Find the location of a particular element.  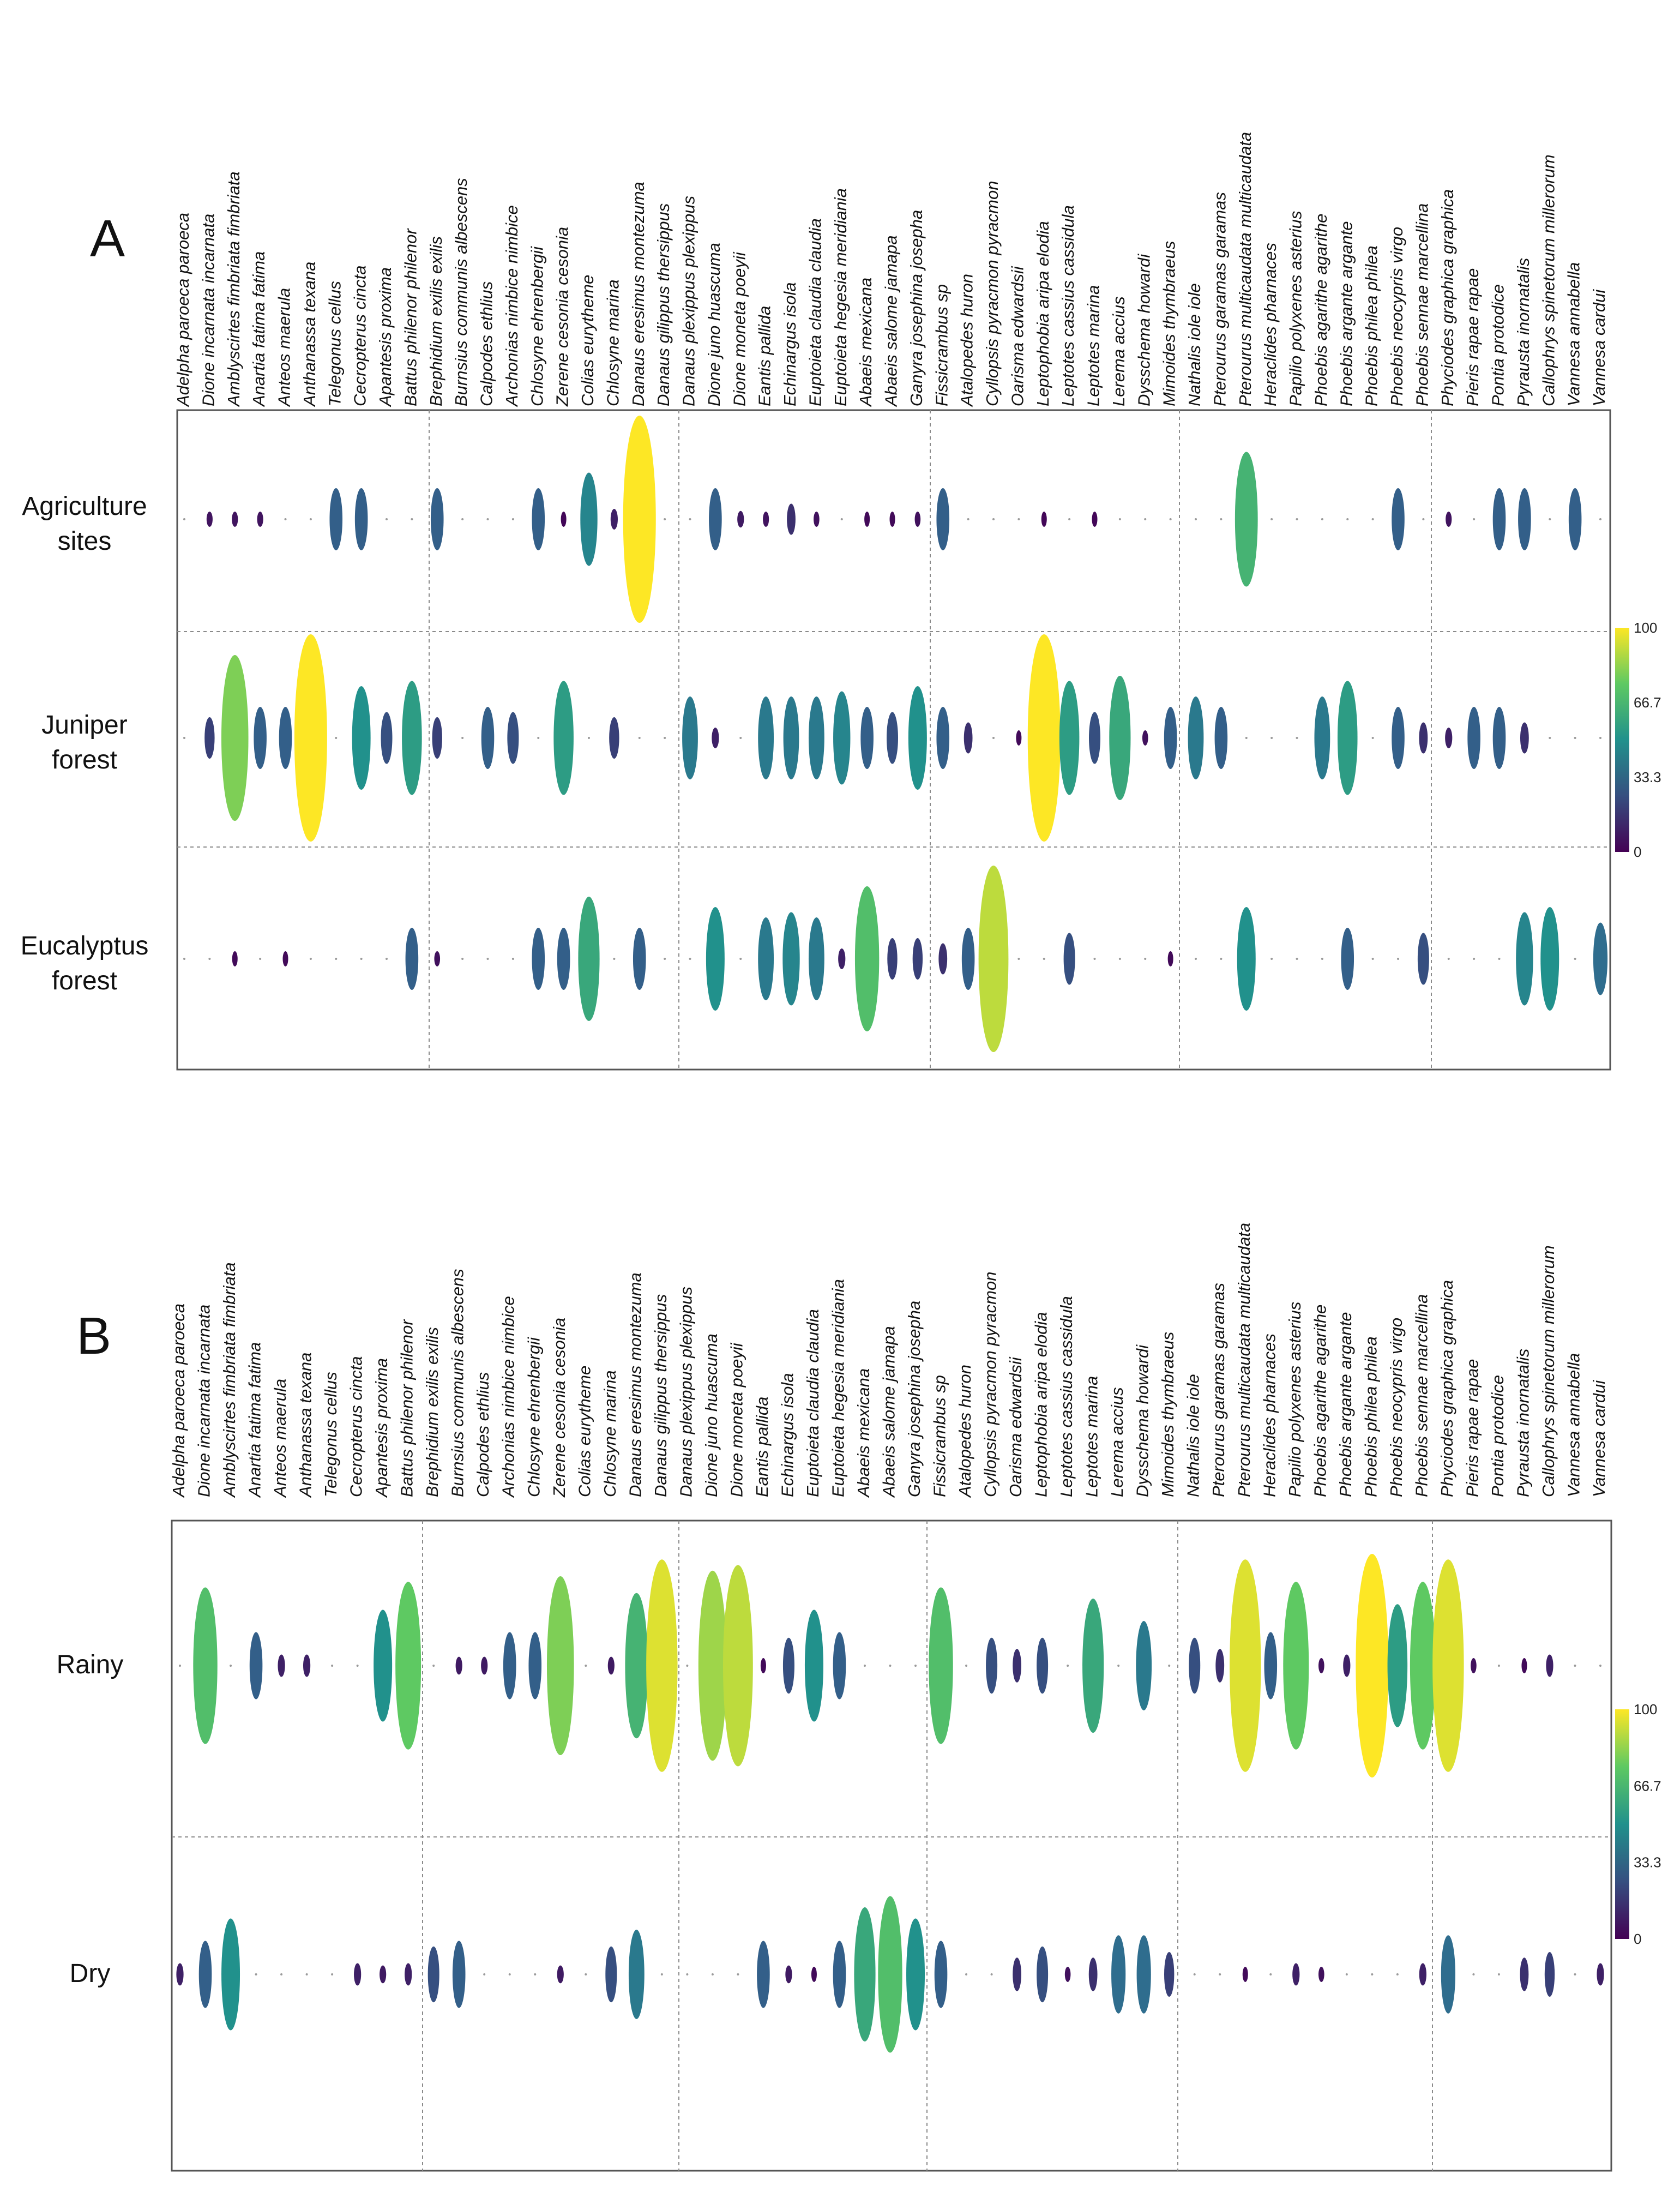

colorbar-tick: 0 is located at coordinates (1637, 852).